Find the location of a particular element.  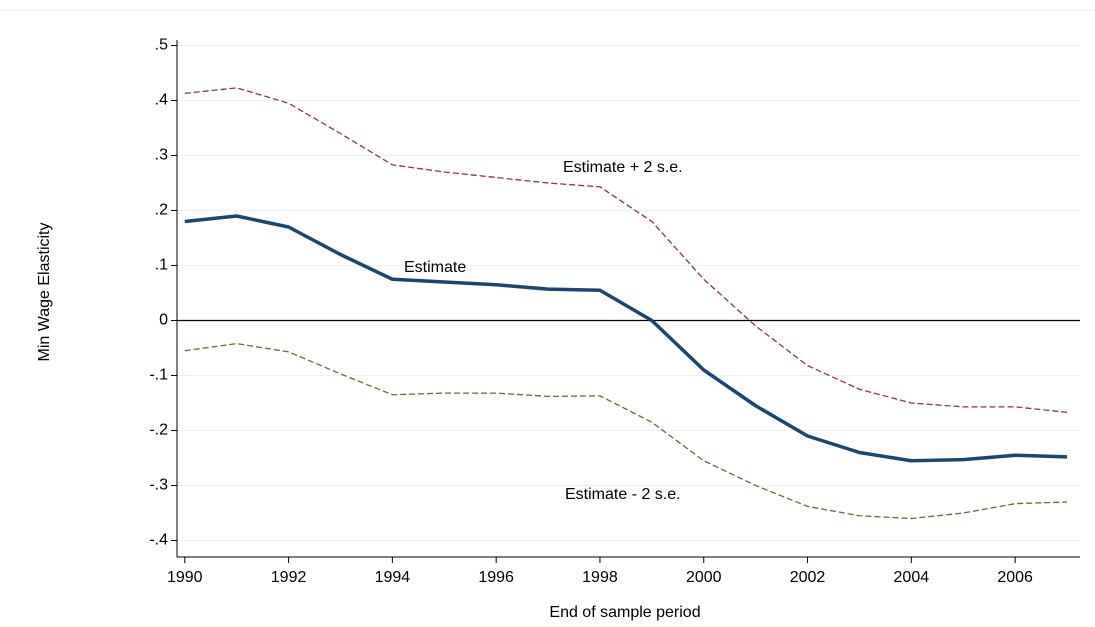

y-tick-label: -.4 is located at coordinates (158, 540).